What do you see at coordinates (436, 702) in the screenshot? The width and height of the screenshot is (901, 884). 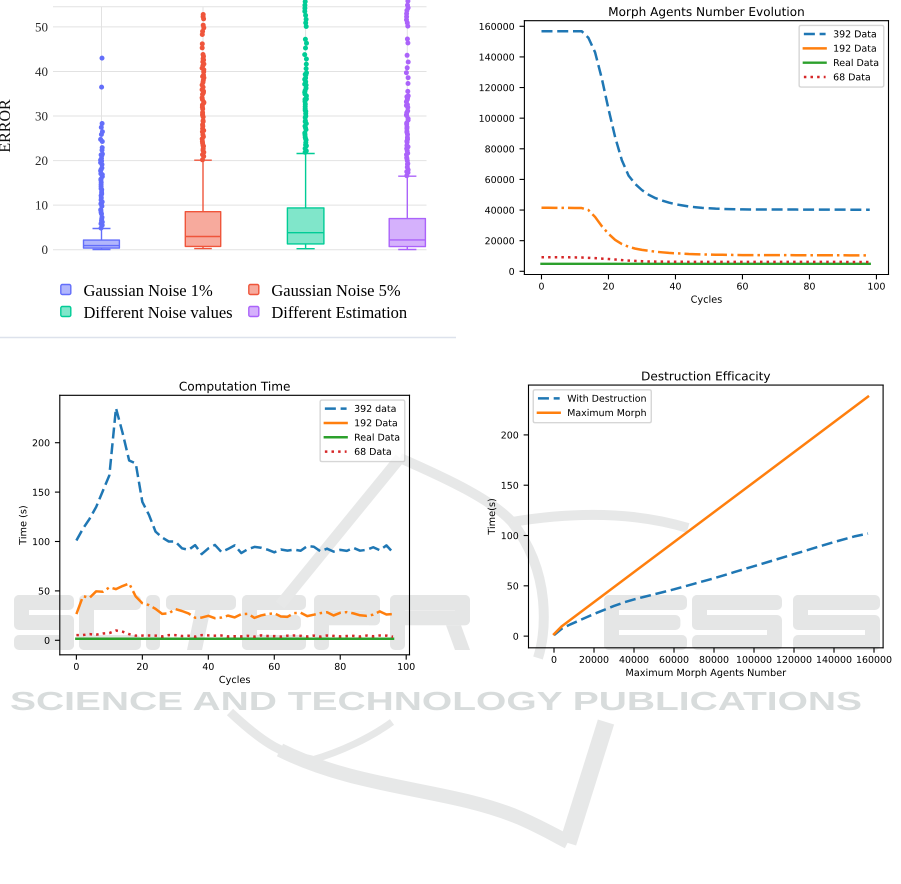 I see `svg-text:SCIENCE AND TECHNOLOGY PUBLICA: SCIENCE AND TECHNOLOGY PUBLICATIONS` at bounding box center [436, 702].